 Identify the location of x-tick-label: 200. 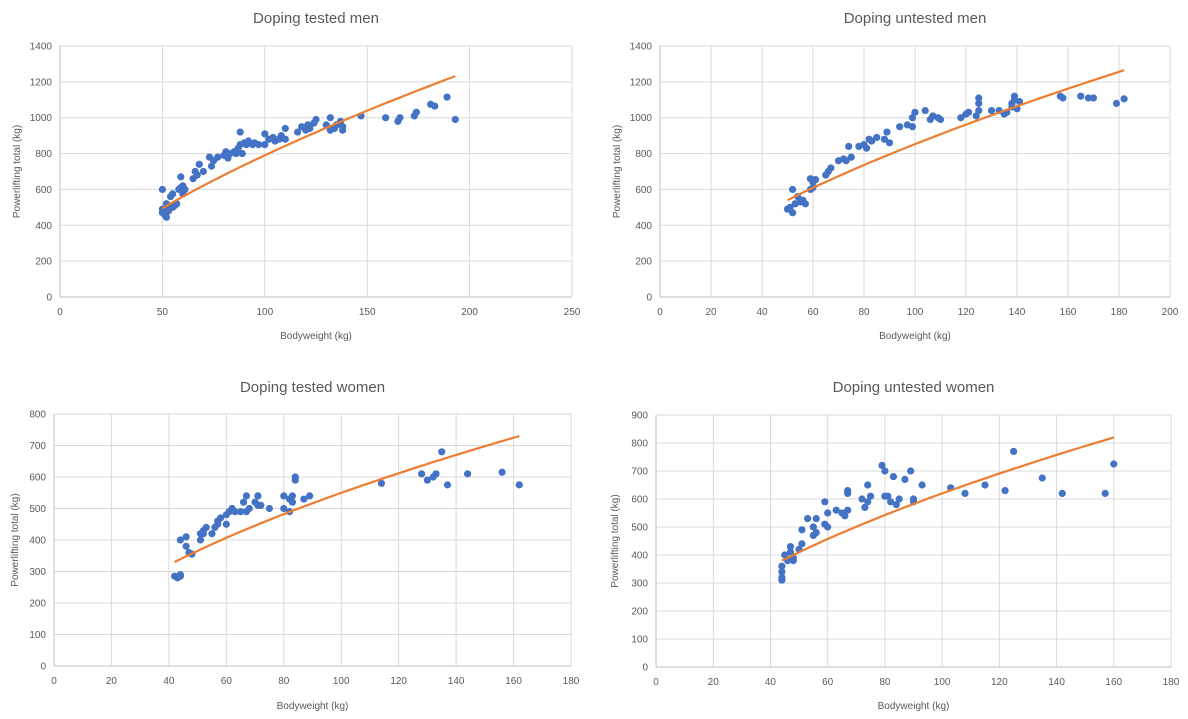
(469, 312).